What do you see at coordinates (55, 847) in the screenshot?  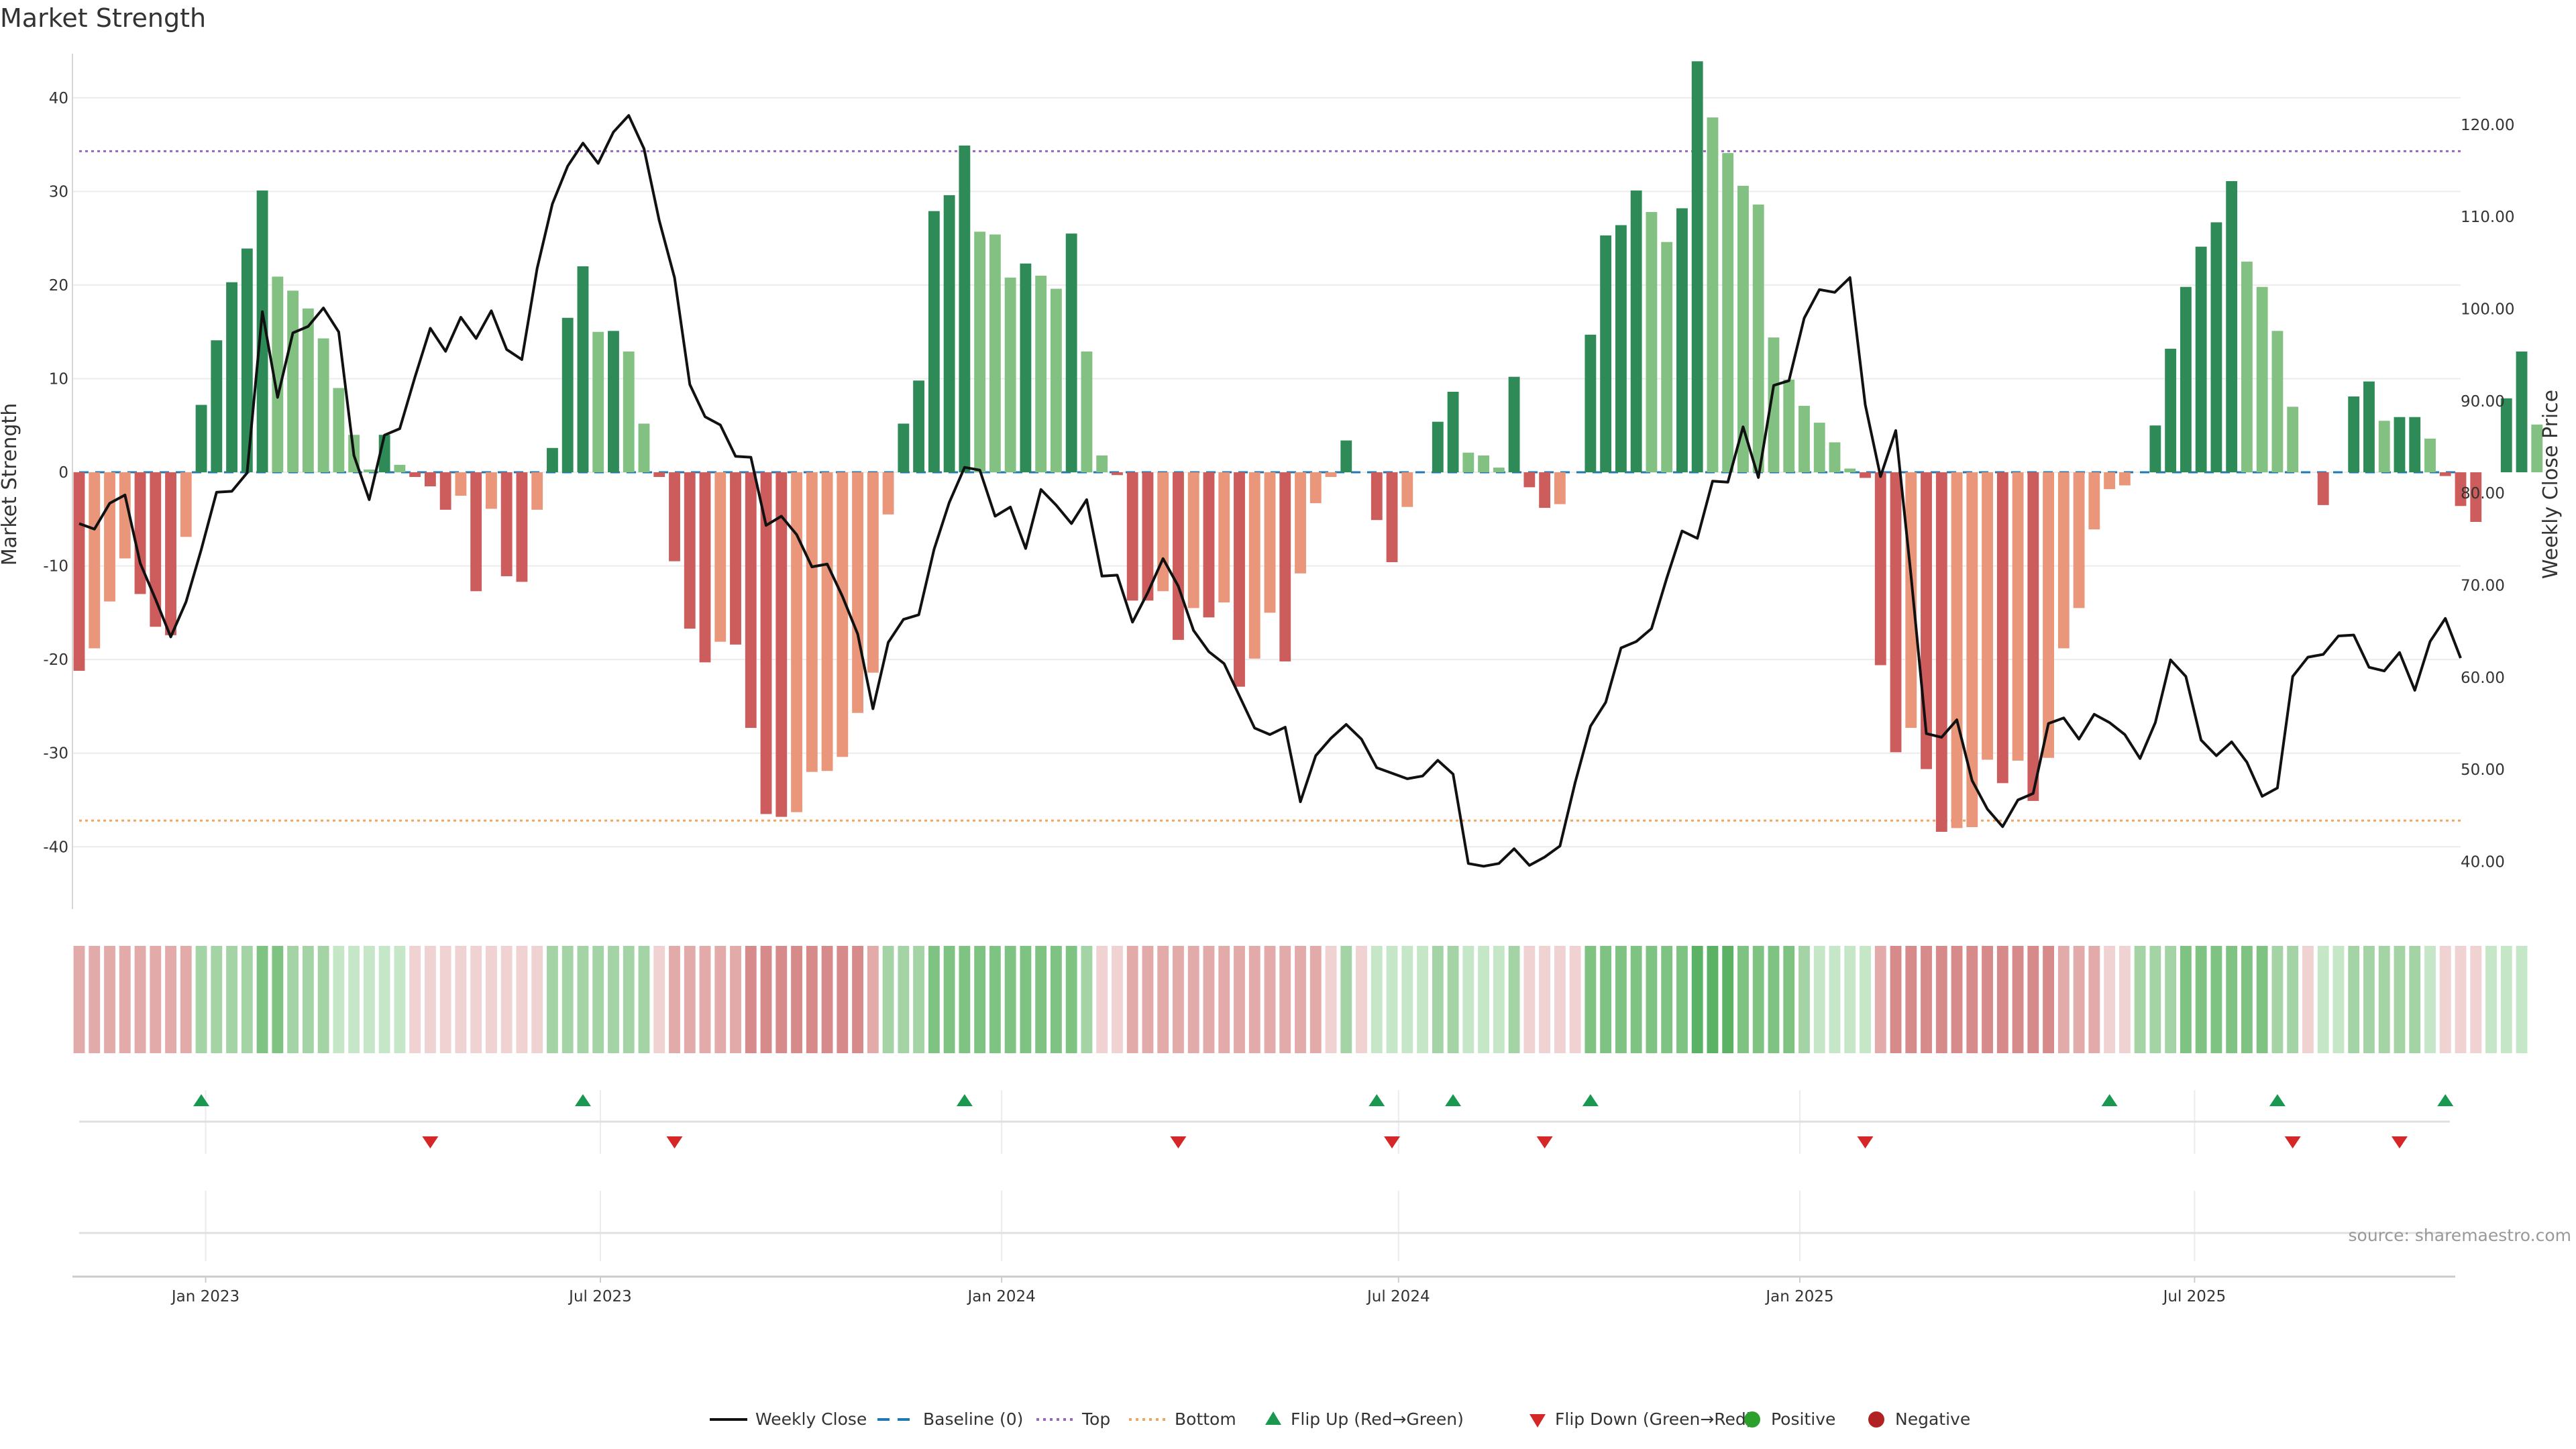 I see `left-tick-label: -40` at bounding box center [55, 847].